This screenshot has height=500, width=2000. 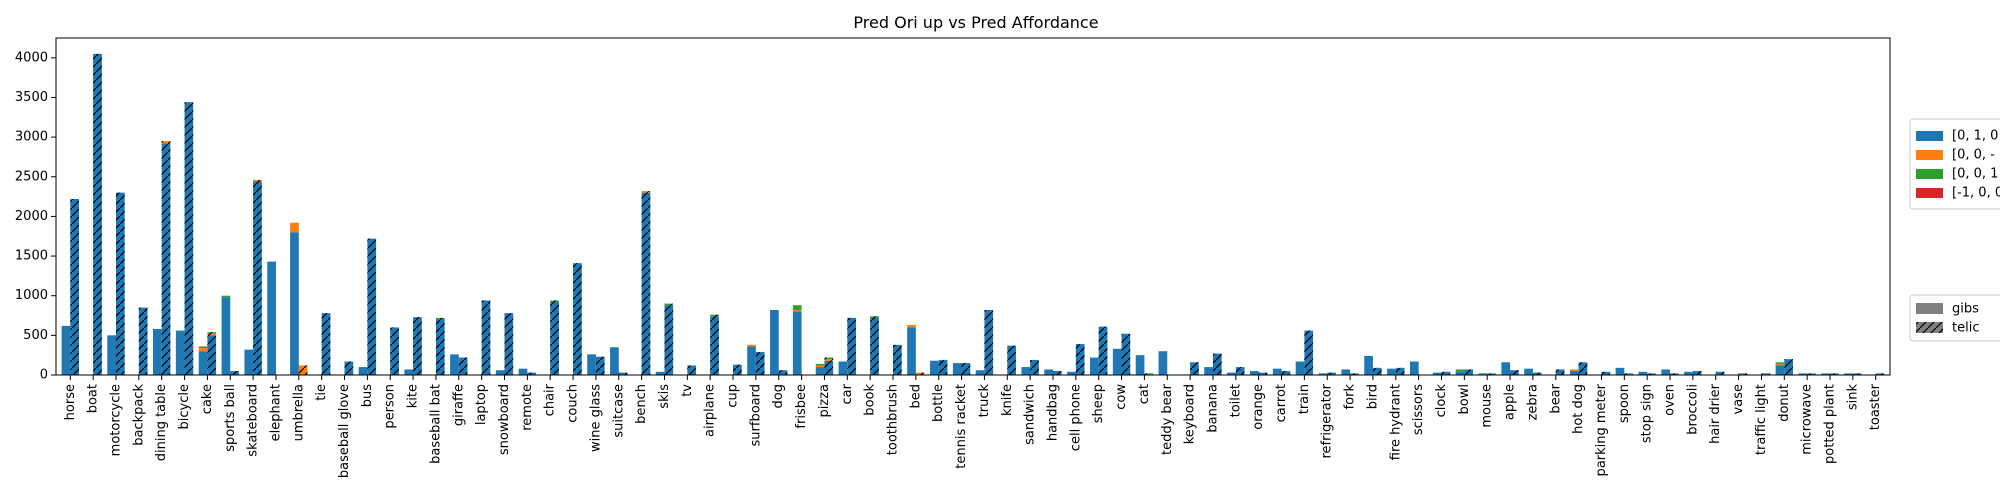 I want to click on x-tick-label: broccoli, so click(x=1692, y=409).